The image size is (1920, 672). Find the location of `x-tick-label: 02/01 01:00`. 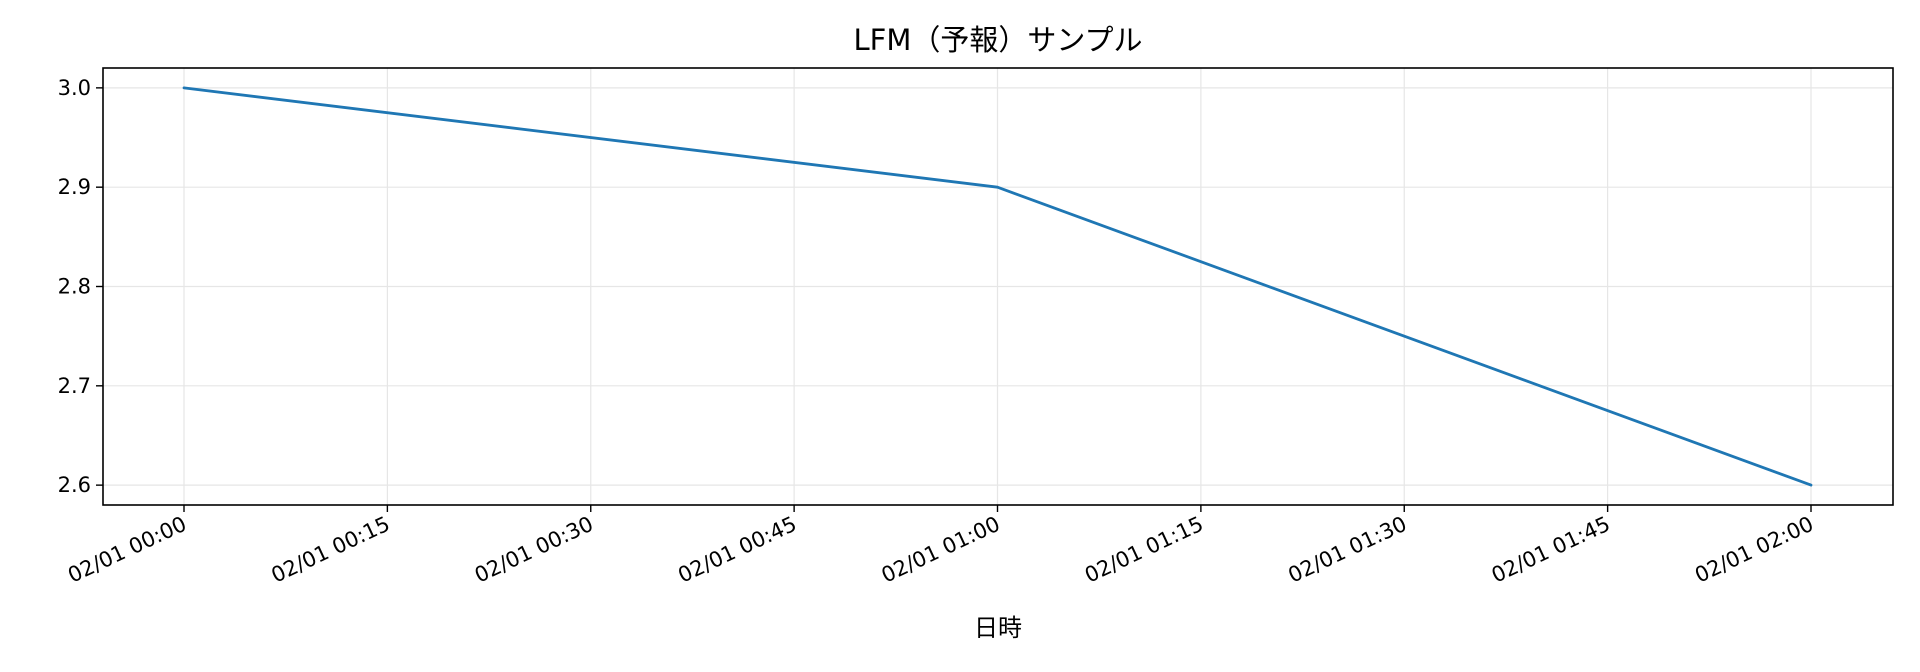

x-tick-label: 02/01 01:00 is located at coordinates (941, 550).